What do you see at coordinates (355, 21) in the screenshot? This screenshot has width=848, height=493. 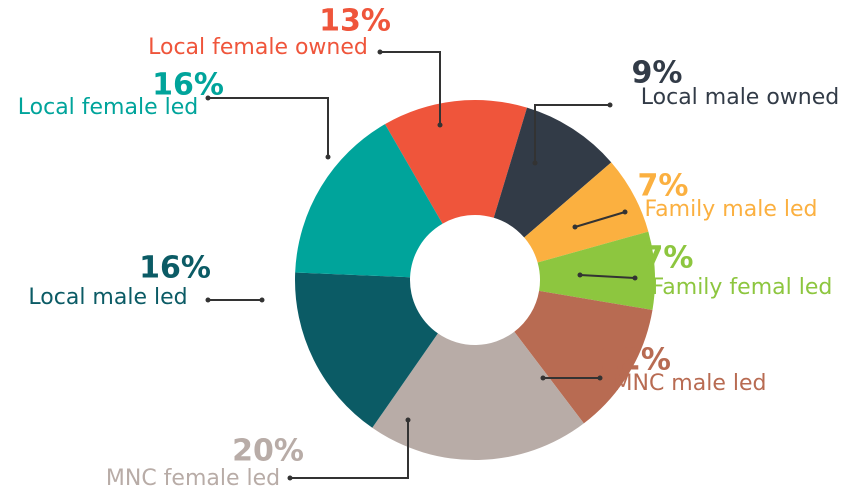 I see `percent-label: 13%` at bounding box center [355, 21].